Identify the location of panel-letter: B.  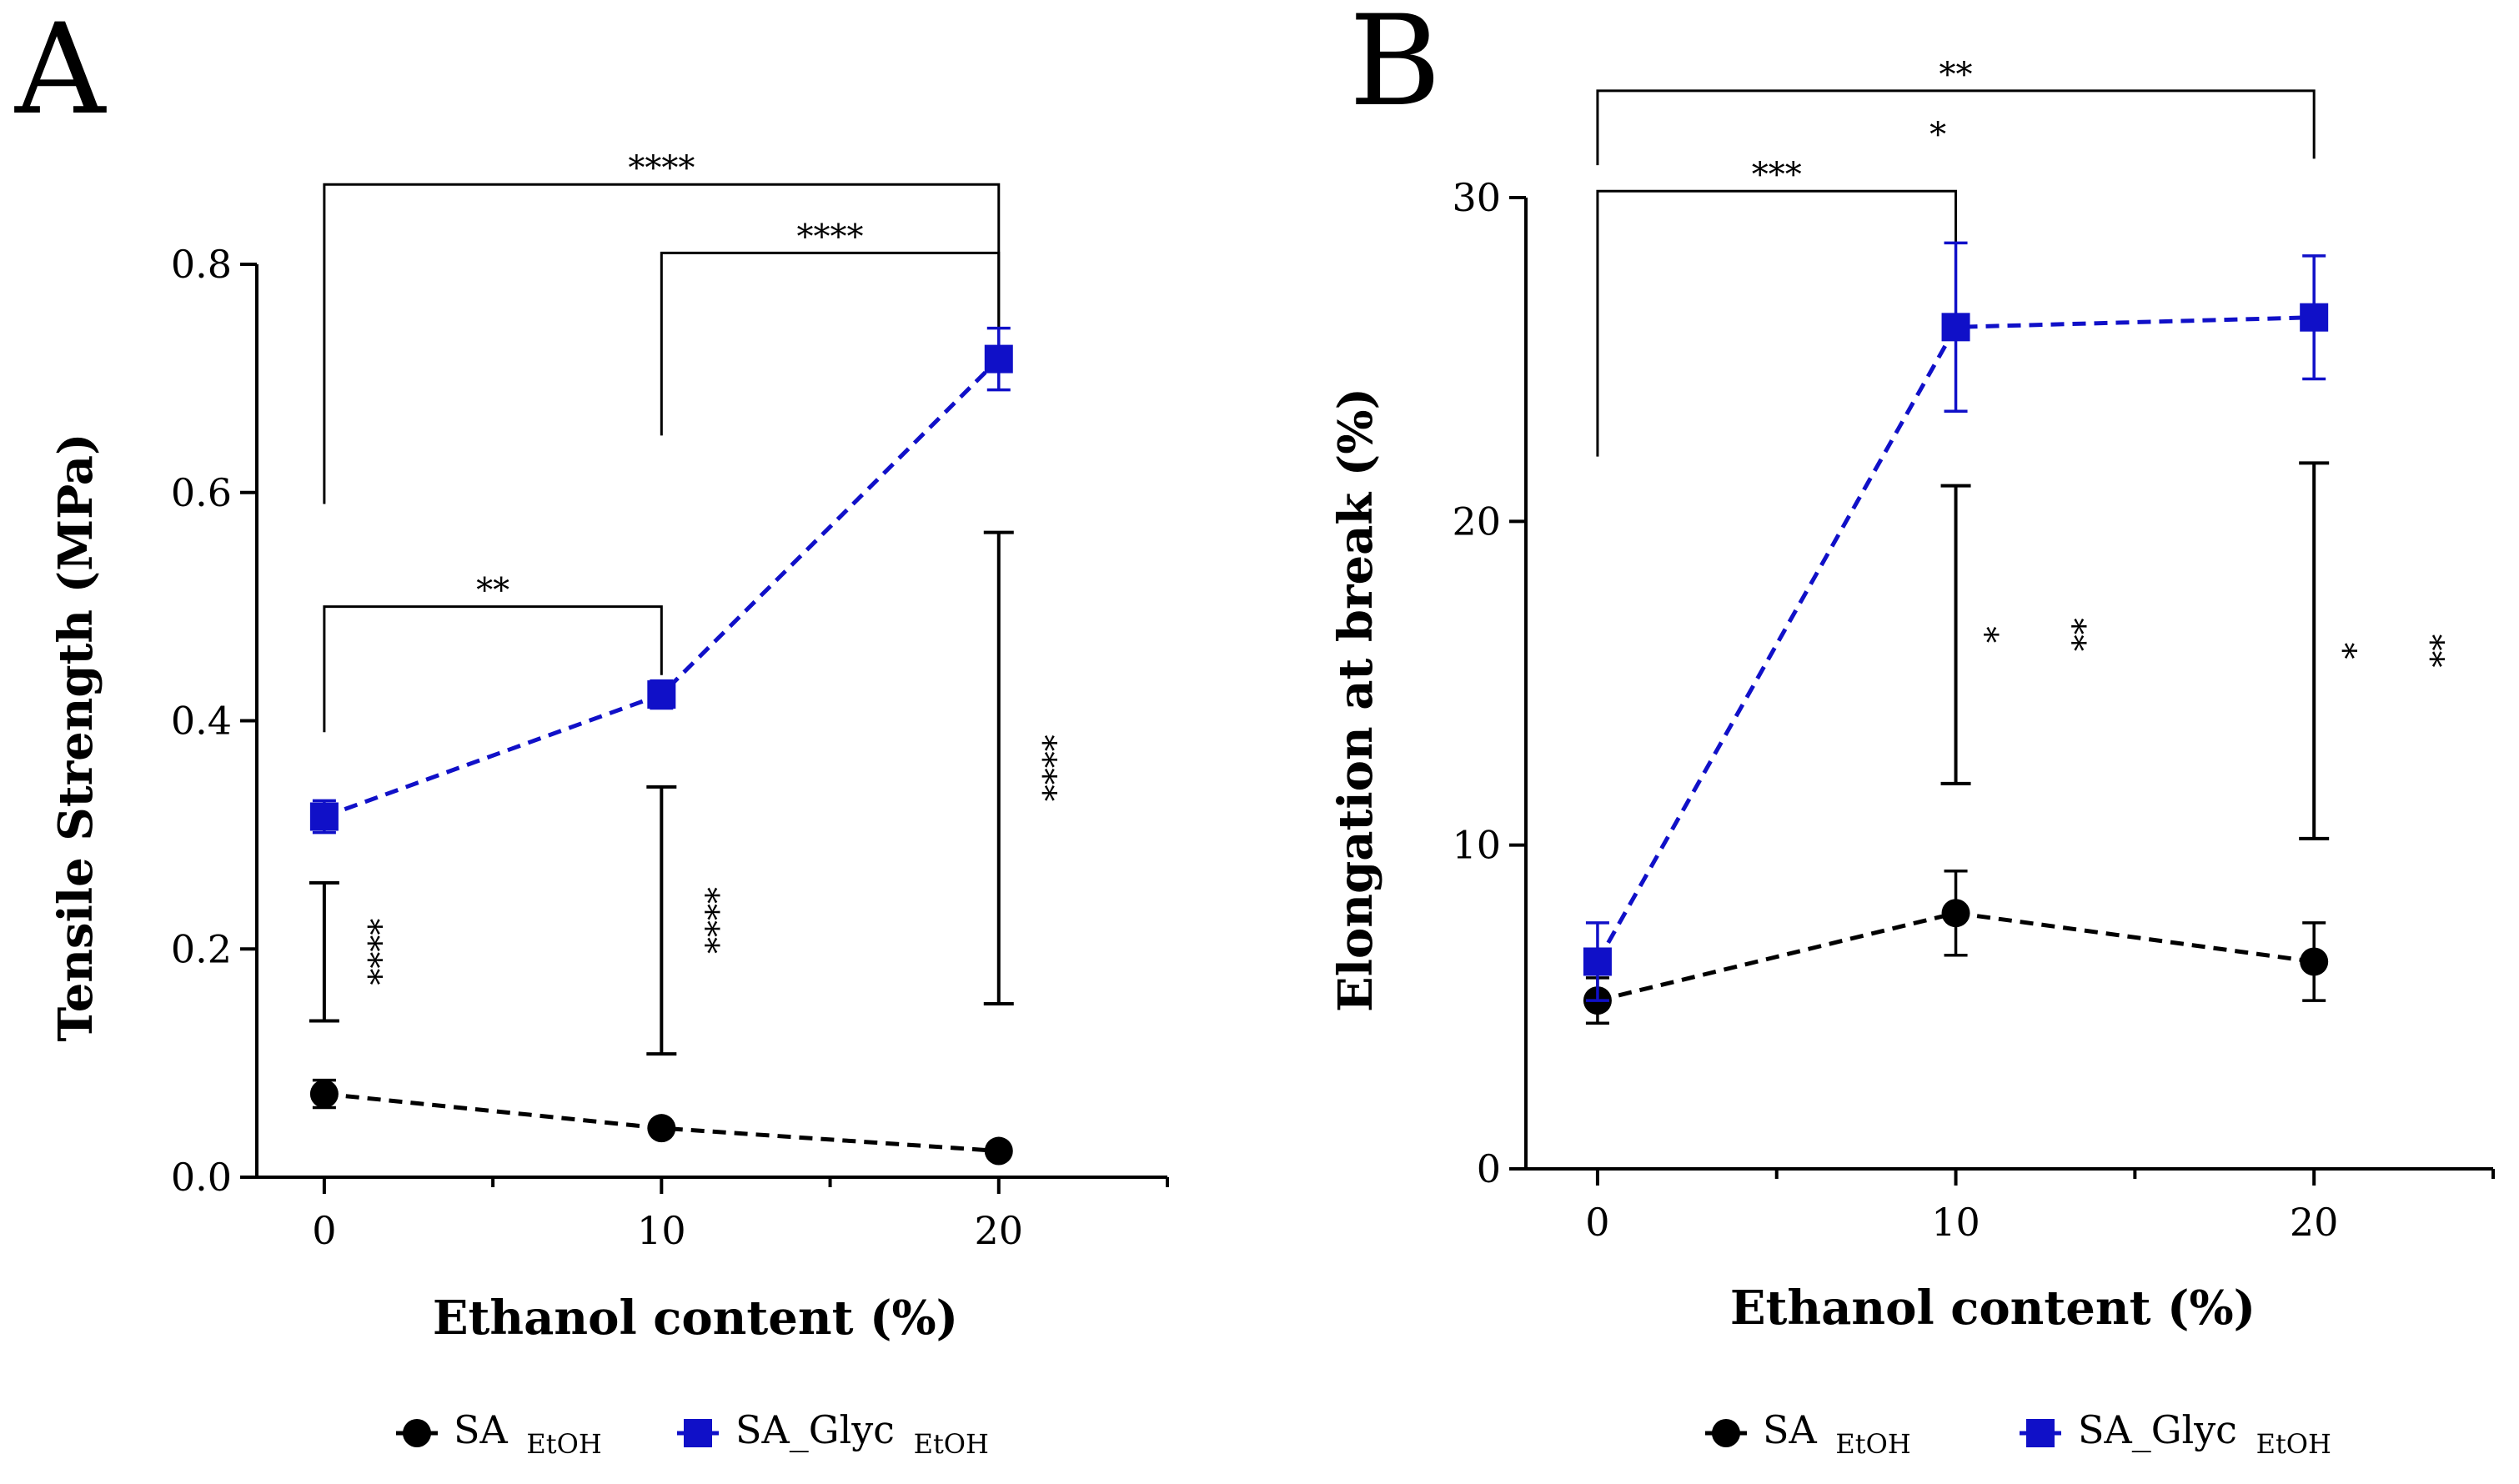
(1395, 67).